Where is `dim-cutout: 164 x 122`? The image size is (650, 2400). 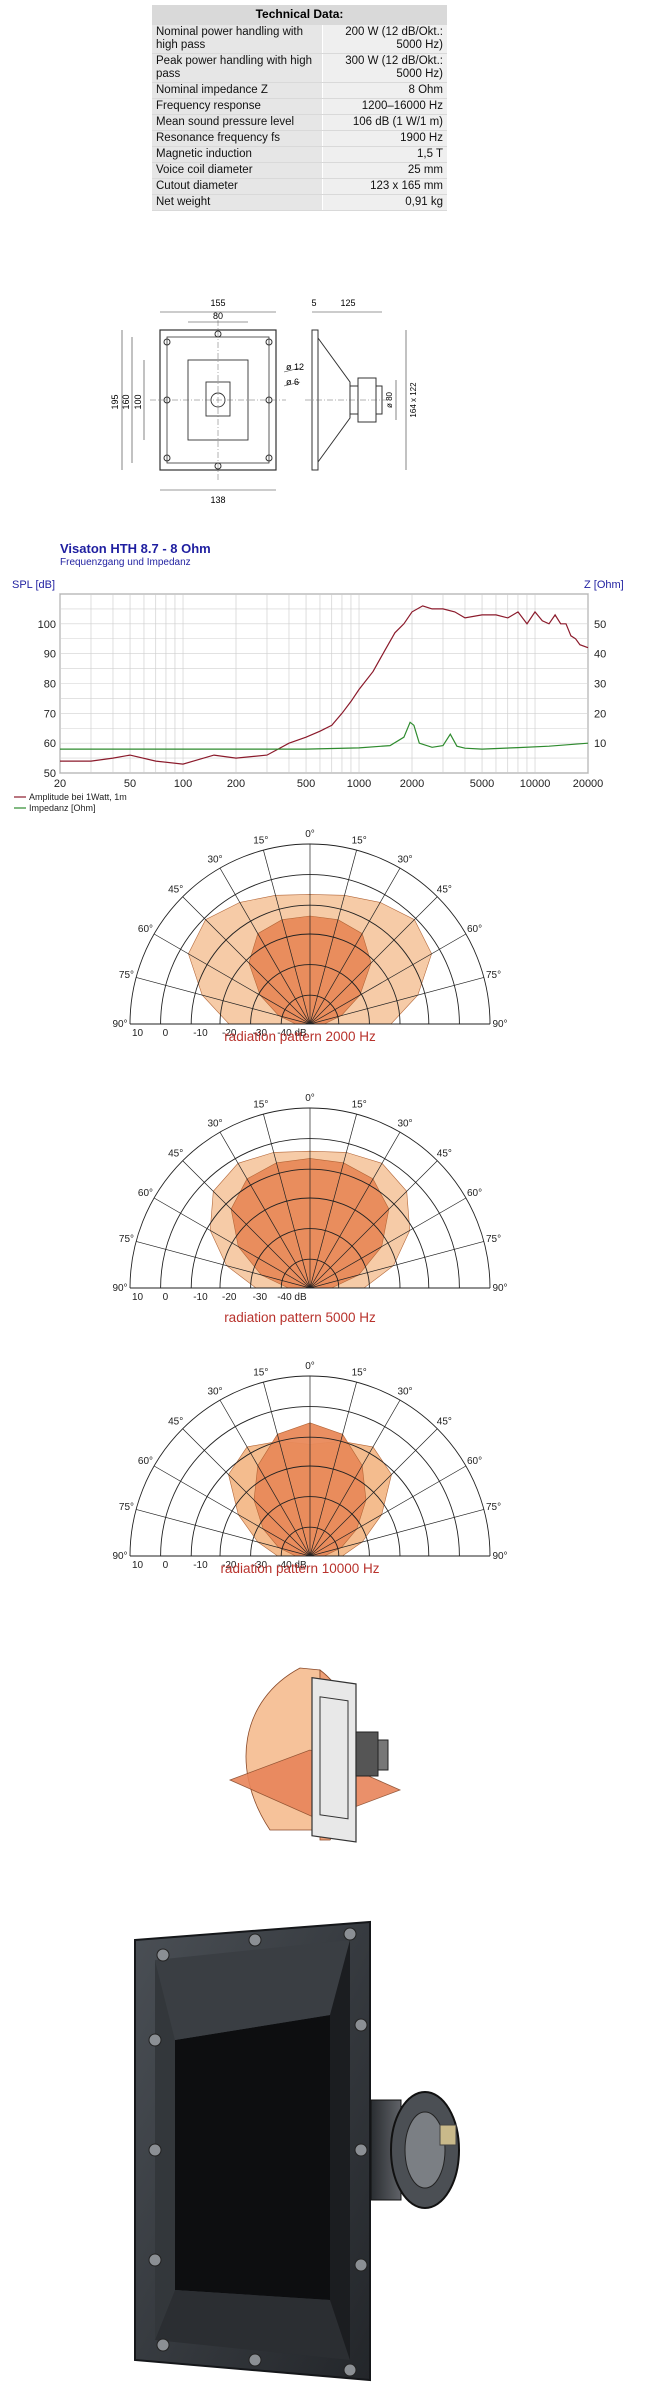
dim-cutout: 164 x 122 is located at coordinates (413, 400).